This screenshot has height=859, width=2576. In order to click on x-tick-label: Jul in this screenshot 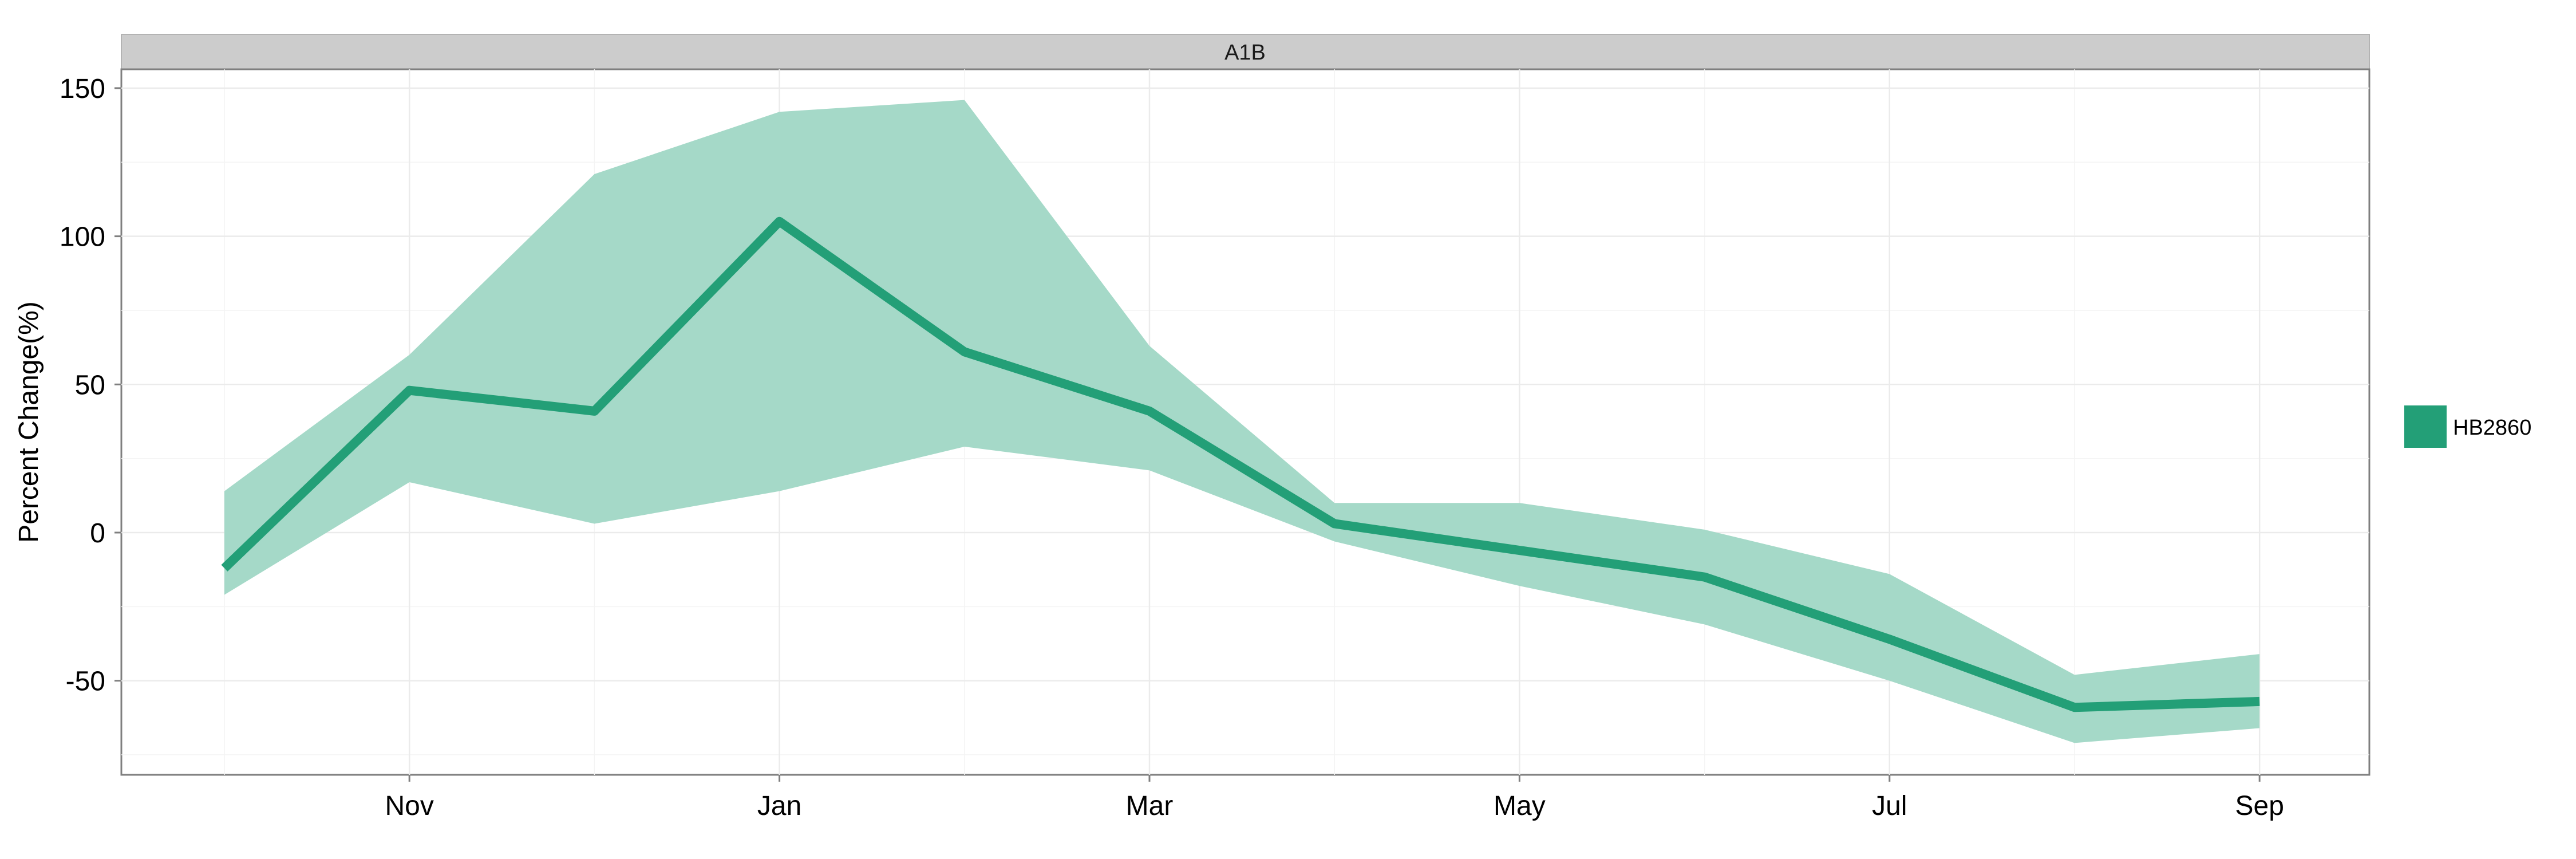, I will do `click(1889, 806)`.